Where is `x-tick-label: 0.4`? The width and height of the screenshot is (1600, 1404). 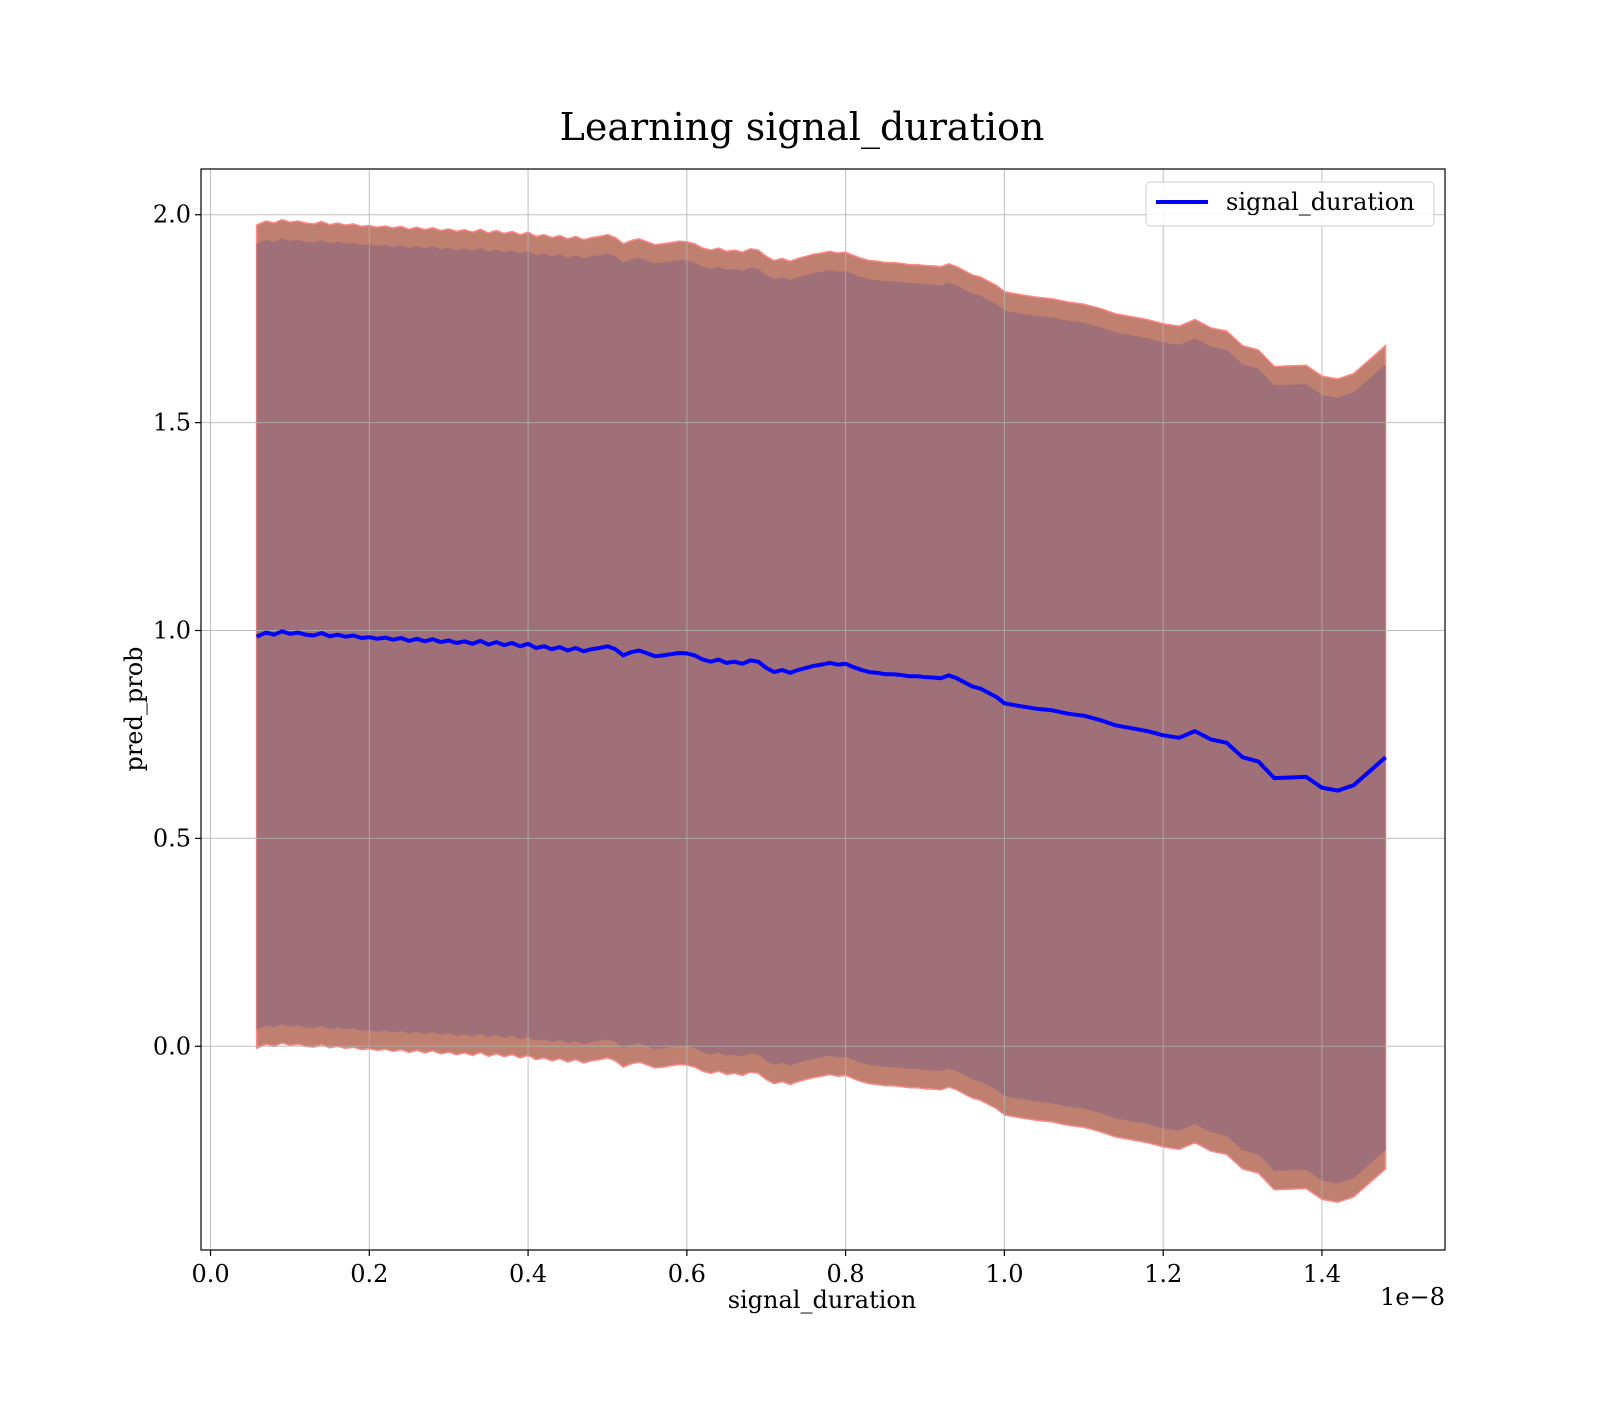
x-tick-label: 0.4 is located at coordinates (528, 1274).